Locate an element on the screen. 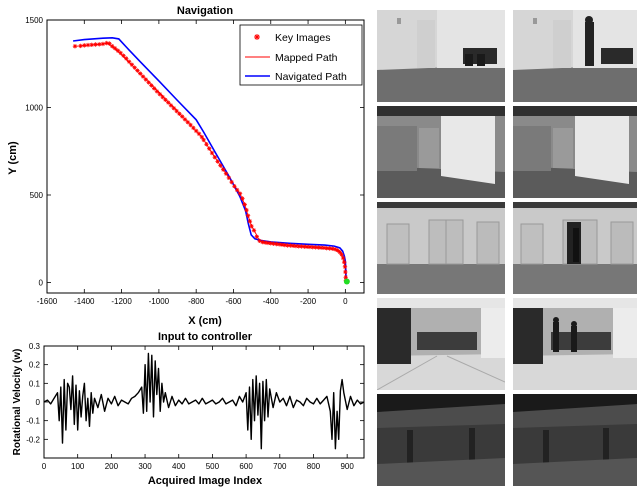 This screenshot has width=637, height=491. nav-x-tick-label: -400 is located at coordinates (271, 301).